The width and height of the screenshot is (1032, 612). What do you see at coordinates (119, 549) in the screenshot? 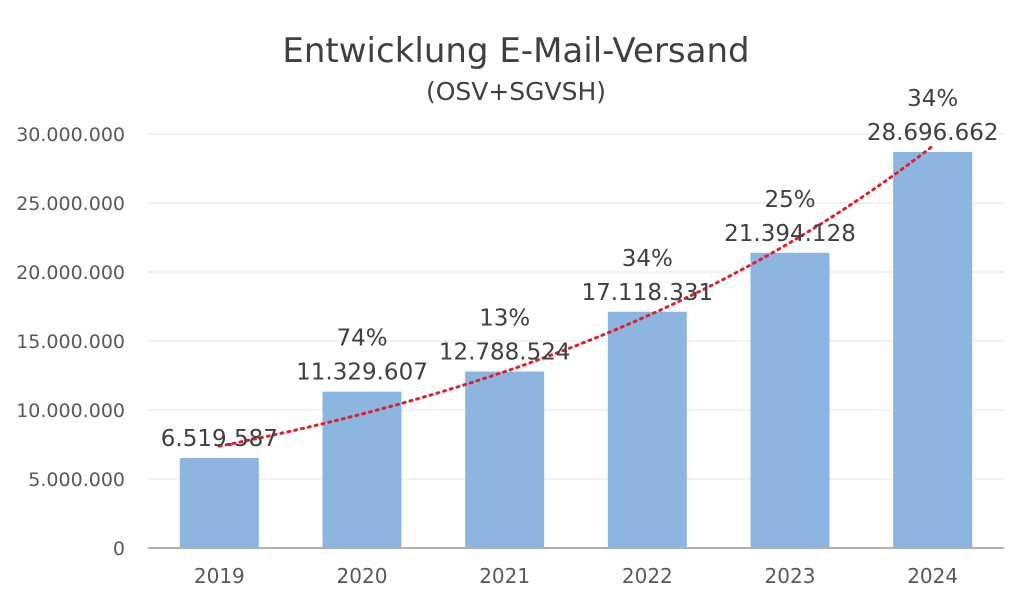
I see `y-tick-label: 0` at bounding box center [119, 549].